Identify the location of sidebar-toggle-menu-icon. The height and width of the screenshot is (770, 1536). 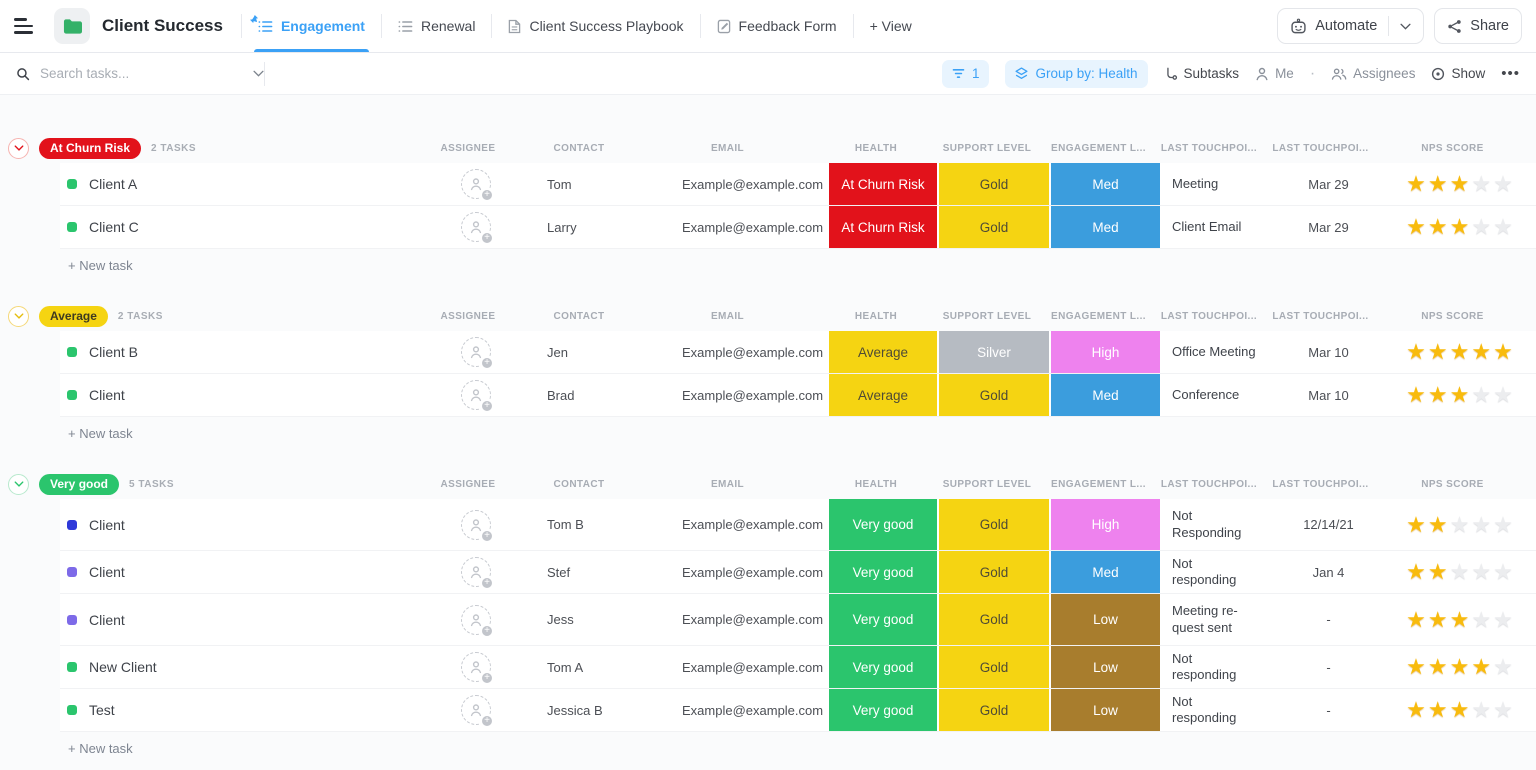
(27, 26).